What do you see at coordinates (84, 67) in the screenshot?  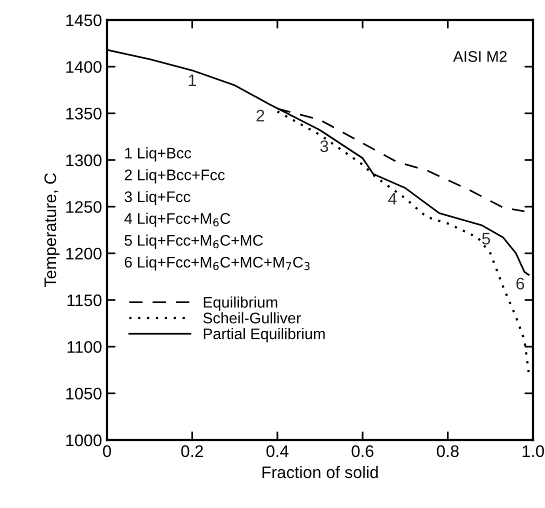 I see `y-tick-label: 1400` at bounding box center [84, 67].